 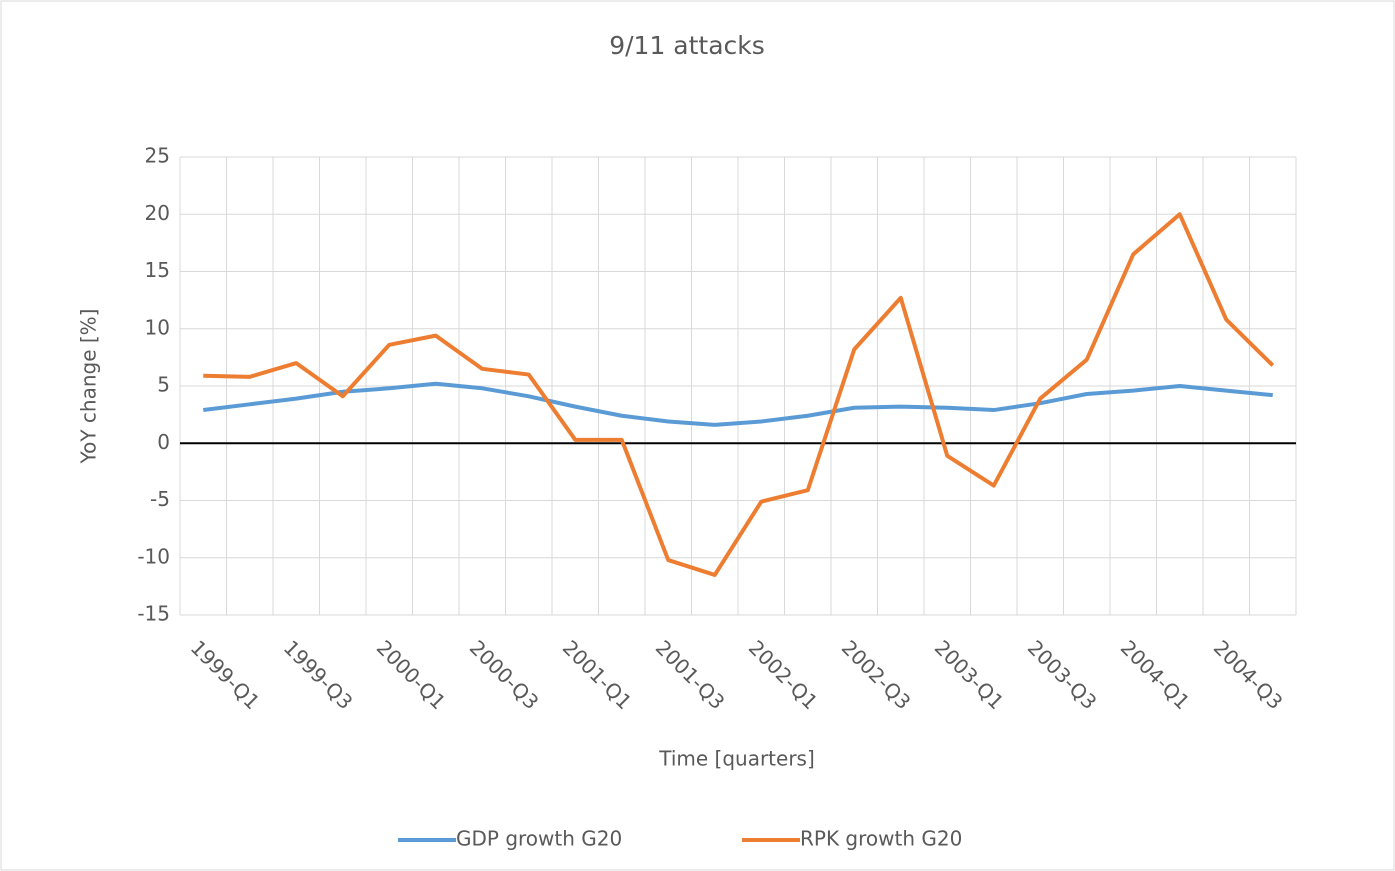 What do you see at coordinates (163, 385) in the screenshot?
I see `y-tick-label: 5` at bounding box center [163, 385].